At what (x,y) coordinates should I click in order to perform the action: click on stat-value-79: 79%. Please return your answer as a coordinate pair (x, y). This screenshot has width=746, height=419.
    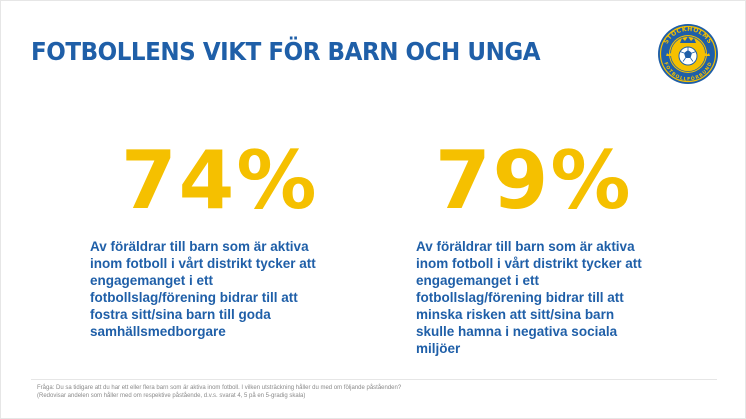
    Looking at the image, I should click on (534, 180).